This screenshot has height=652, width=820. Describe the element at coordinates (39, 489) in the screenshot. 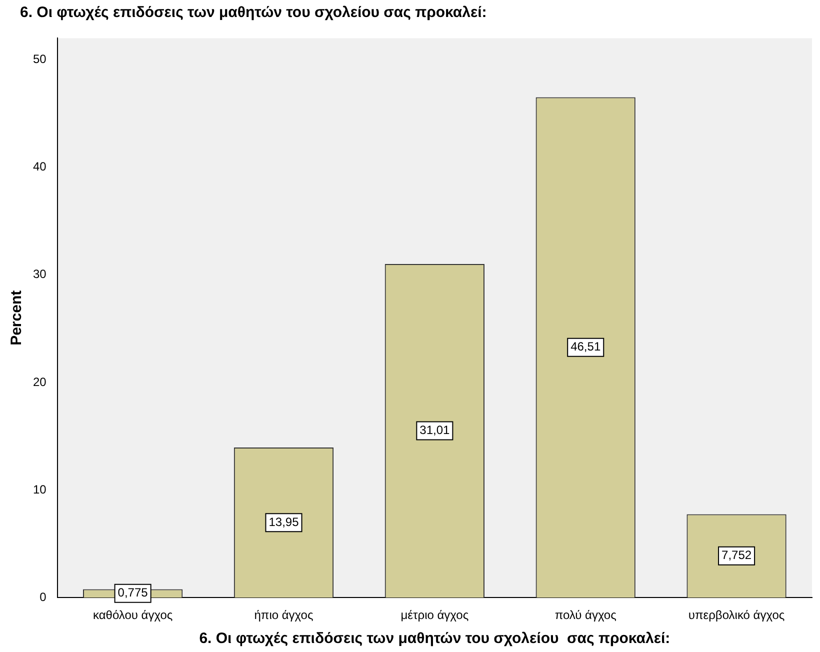

I see `y-tick-label: 10` at that location.